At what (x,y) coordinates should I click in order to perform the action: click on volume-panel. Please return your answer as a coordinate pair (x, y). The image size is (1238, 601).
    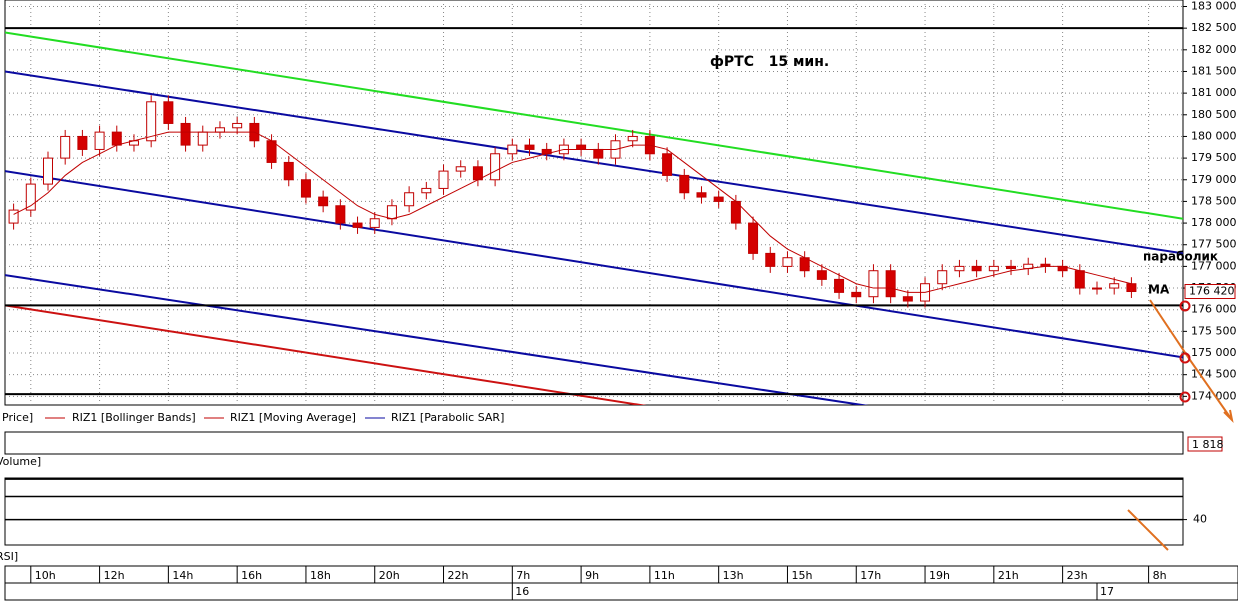
    Looking at the image, I should click on (594, 443).